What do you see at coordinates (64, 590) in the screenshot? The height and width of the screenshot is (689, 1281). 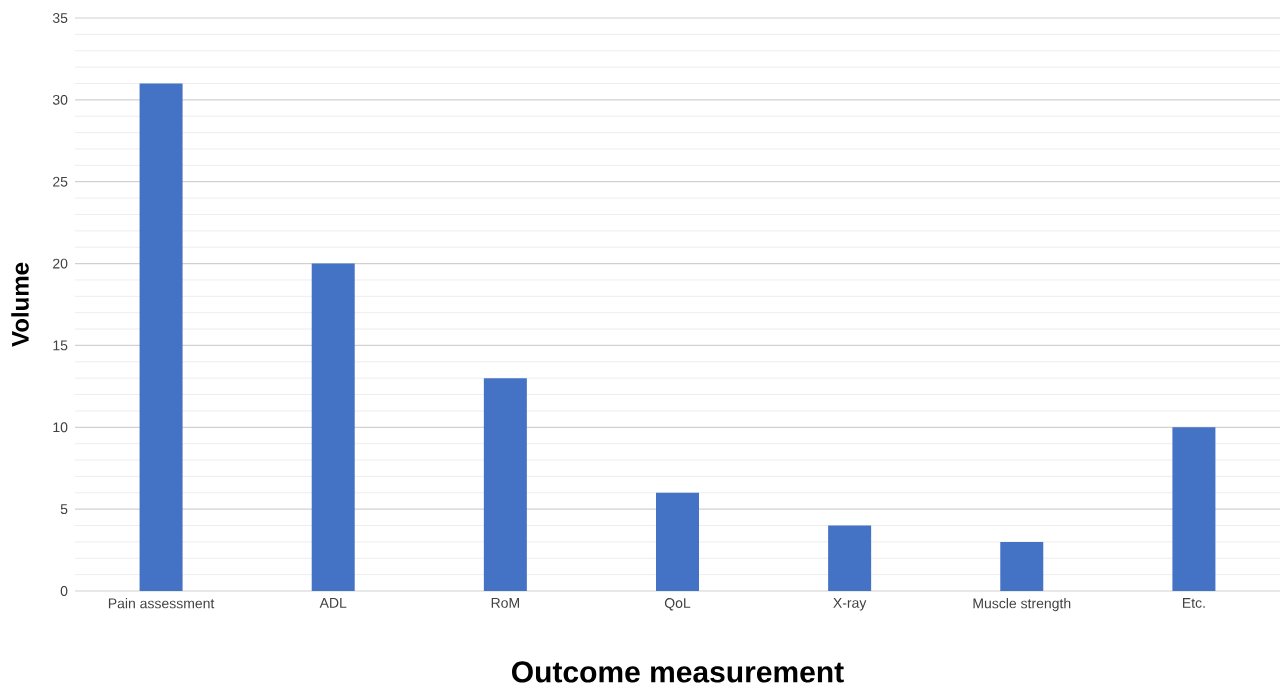 I see `y-tick-label: 0` at bounding box center [64, 590].